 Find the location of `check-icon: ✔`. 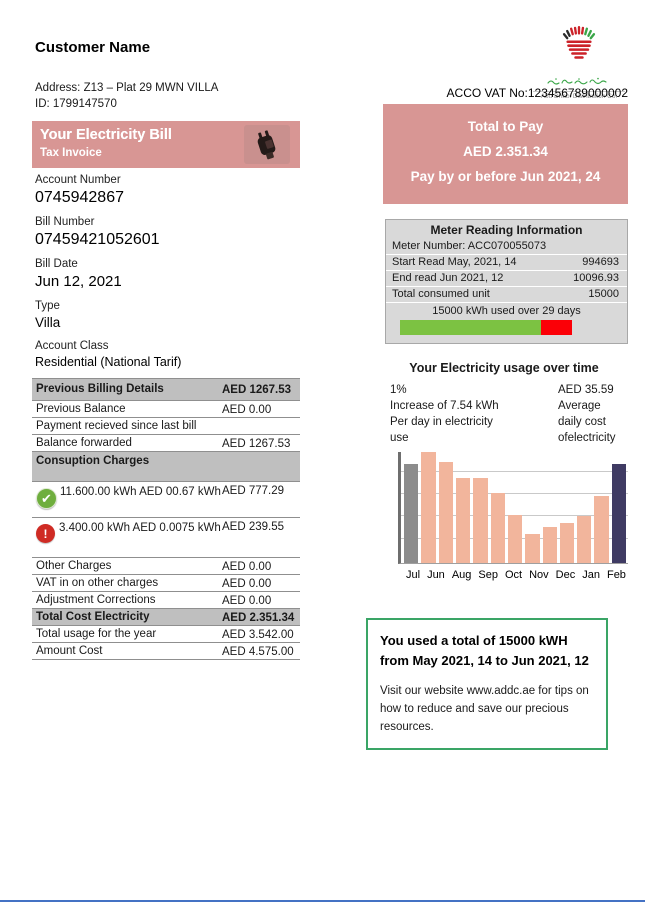

check-icon: ✔ is located at coordinates (46, 498).